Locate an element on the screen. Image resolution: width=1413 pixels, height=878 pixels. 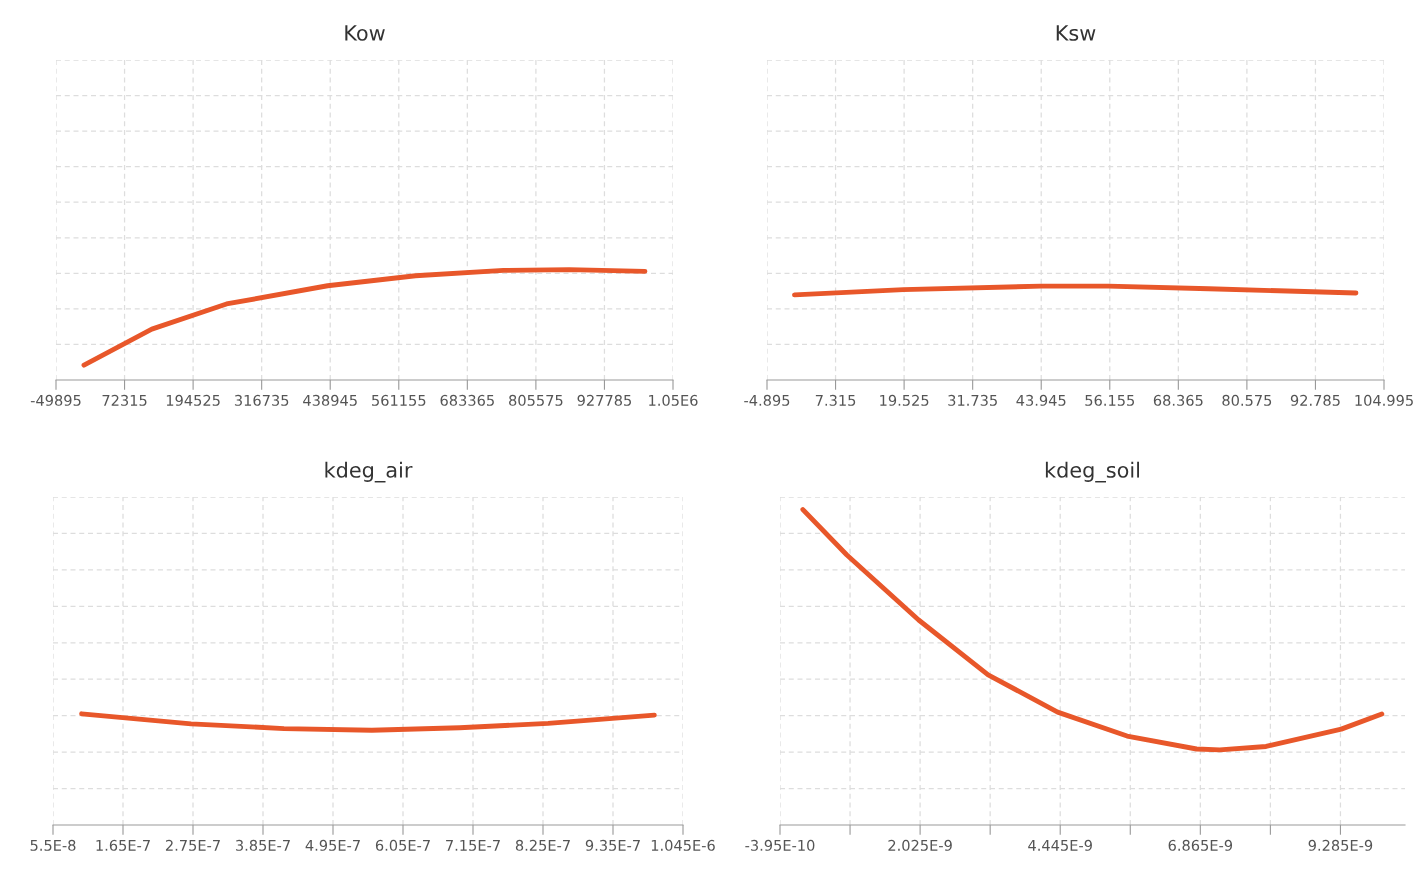
x-tick-label: 1.045E-6 is located at coordinates (683, 845).